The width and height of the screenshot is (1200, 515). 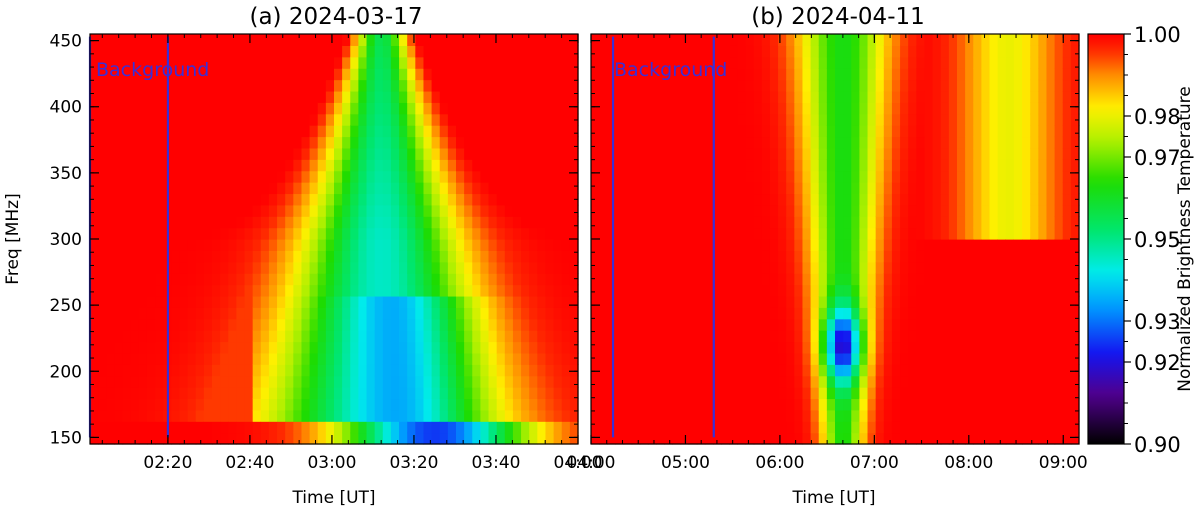 What do you see at coordinates (1157, 363) in the screenshot?
I see `colorbar-tick-label: 0.92` at bounding box center [1157, 363].